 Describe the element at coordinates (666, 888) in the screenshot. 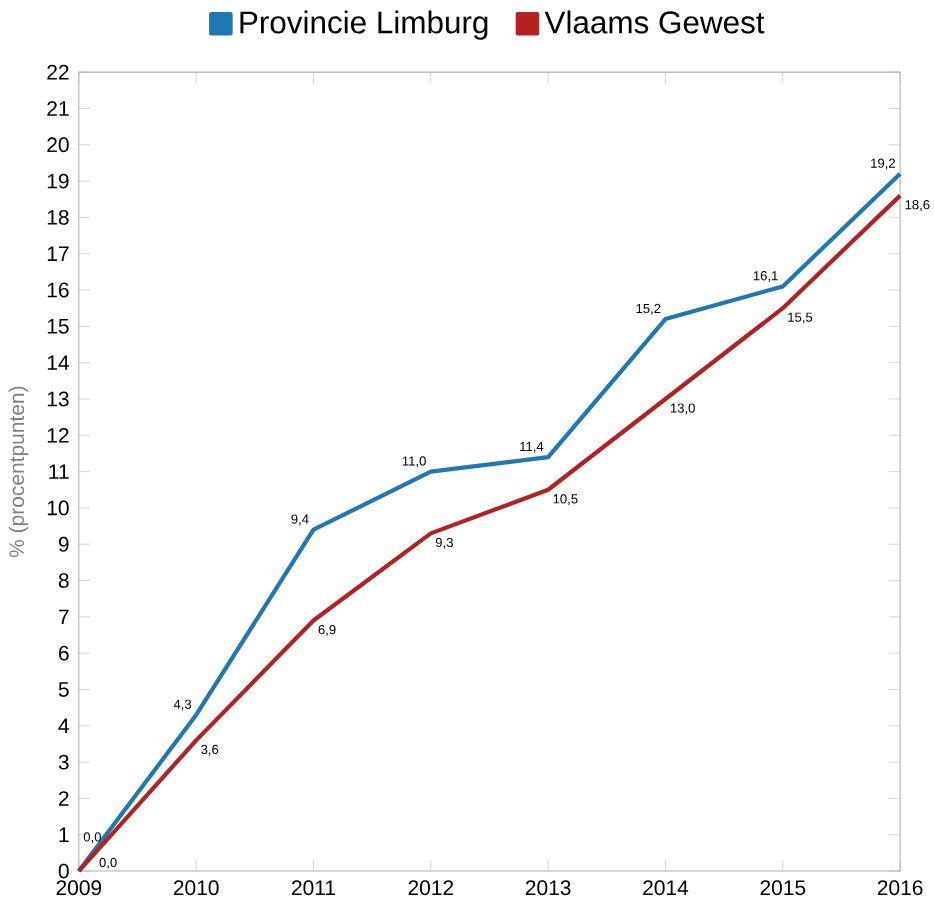

I see `x-tick-label: 2014` at that location.